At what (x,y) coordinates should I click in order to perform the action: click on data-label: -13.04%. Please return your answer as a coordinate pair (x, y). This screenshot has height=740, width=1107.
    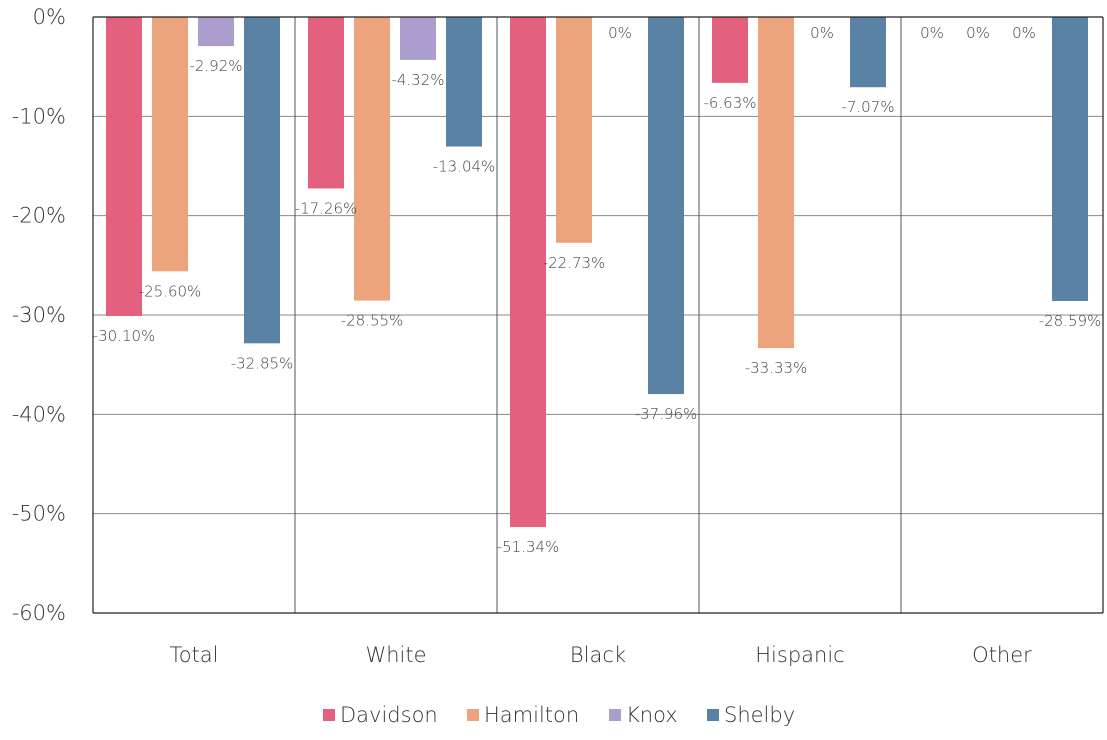
    Looking at the image, I should click on (464, 167).